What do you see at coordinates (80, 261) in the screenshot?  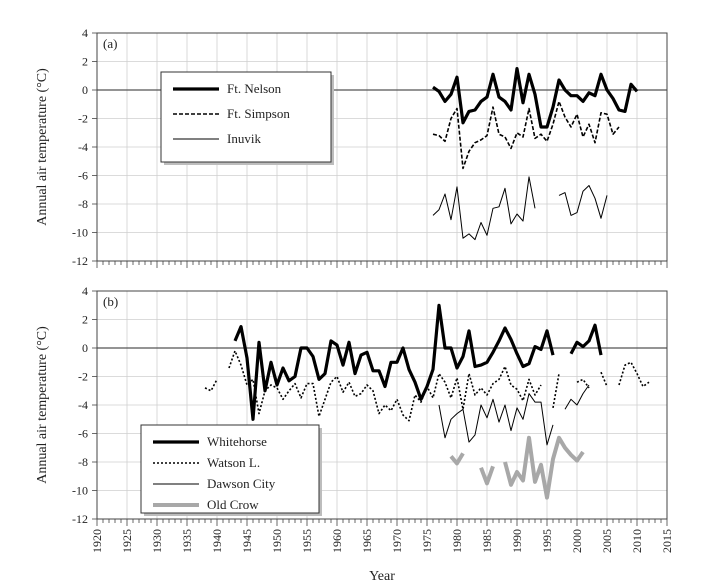 I see `panel-a-y-tick-label: -12` at bounding box center [80, 261].